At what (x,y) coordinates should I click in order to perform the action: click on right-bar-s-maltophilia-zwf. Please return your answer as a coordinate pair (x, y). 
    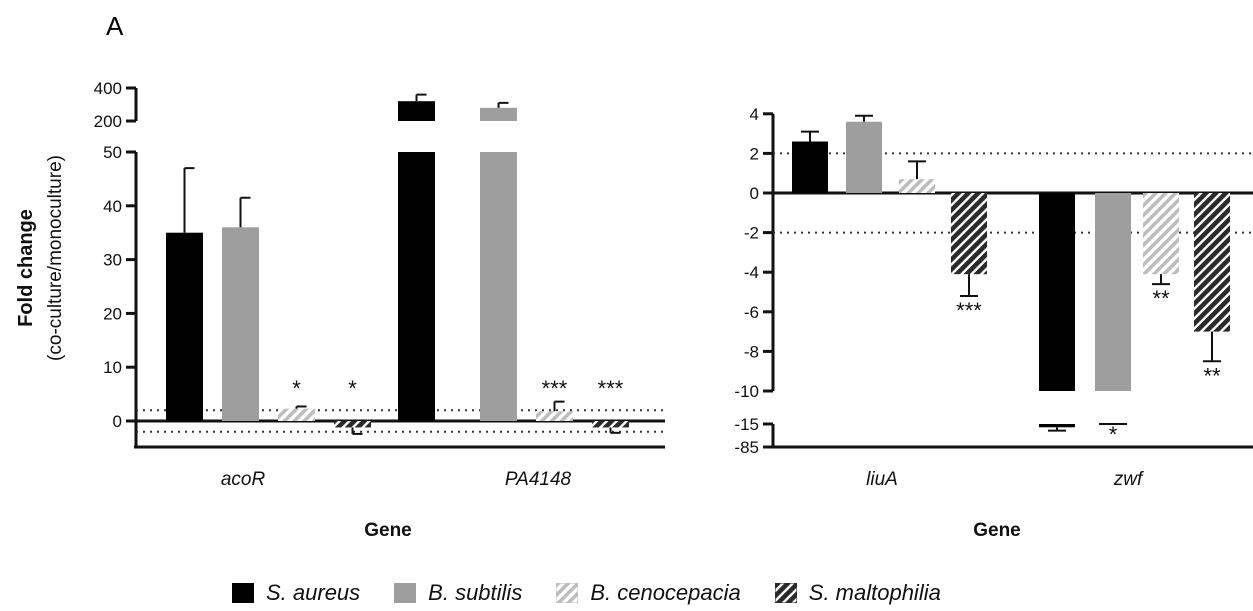
    Looking at the image, I should click on (1212, 262).